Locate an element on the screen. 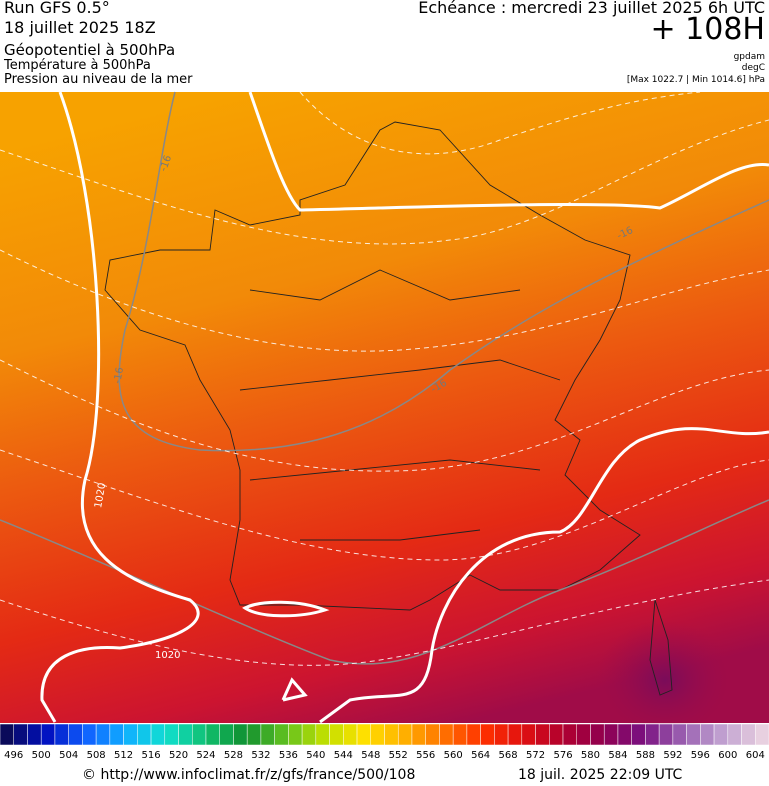 The image size is (769, 786). colorbar-label: 560 is located at coordinates (453, 755).